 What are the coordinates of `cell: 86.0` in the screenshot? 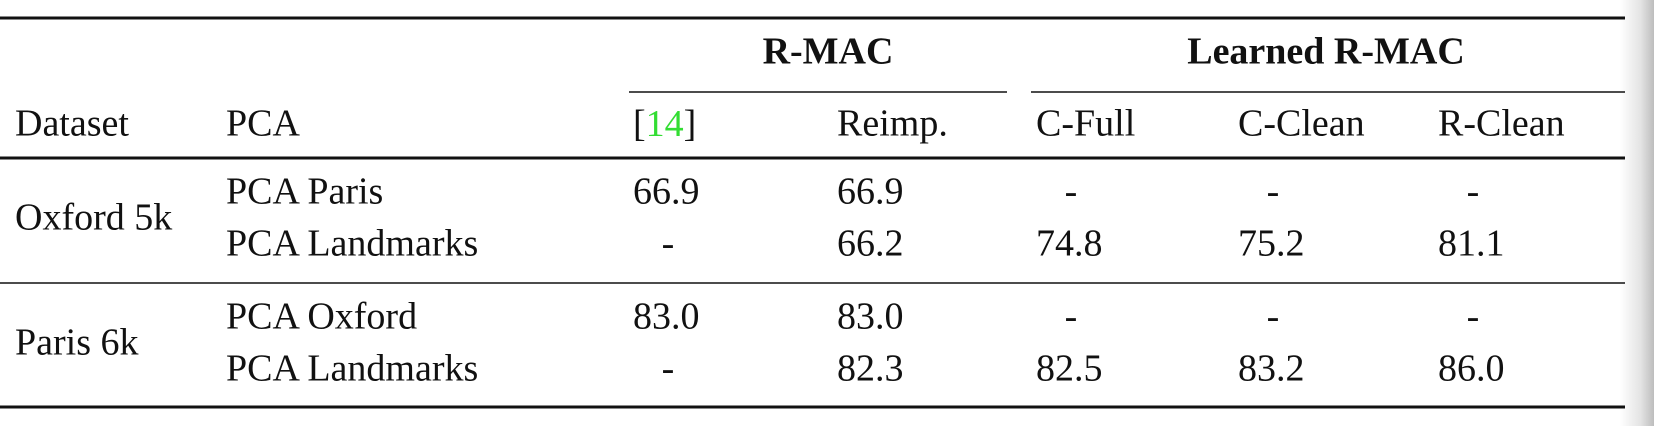 It's located at (1471, 369).